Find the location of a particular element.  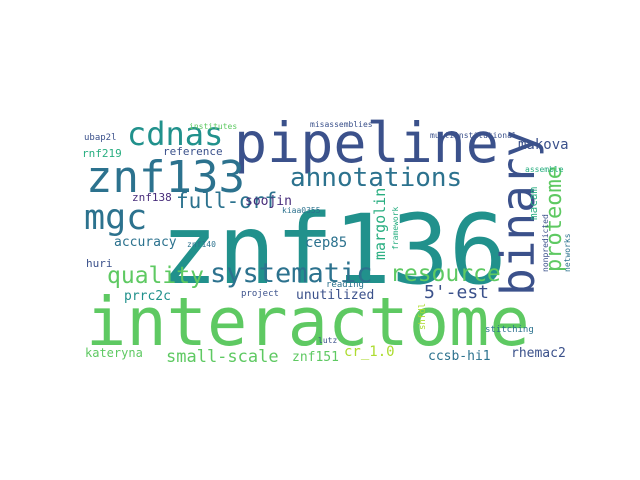

word-rnf219: rnf219 is located at coordinates (102, 153).